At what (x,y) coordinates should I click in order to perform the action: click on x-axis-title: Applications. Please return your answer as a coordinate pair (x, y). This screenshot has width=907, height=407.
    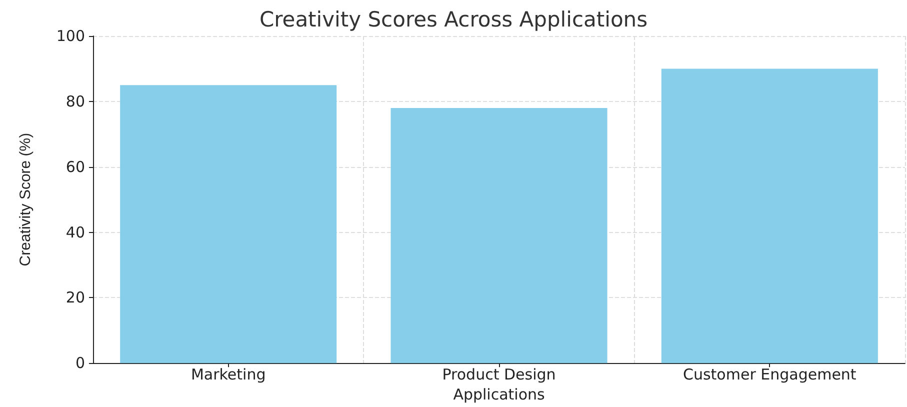
    Looking at the image, I should click on (499, 395).